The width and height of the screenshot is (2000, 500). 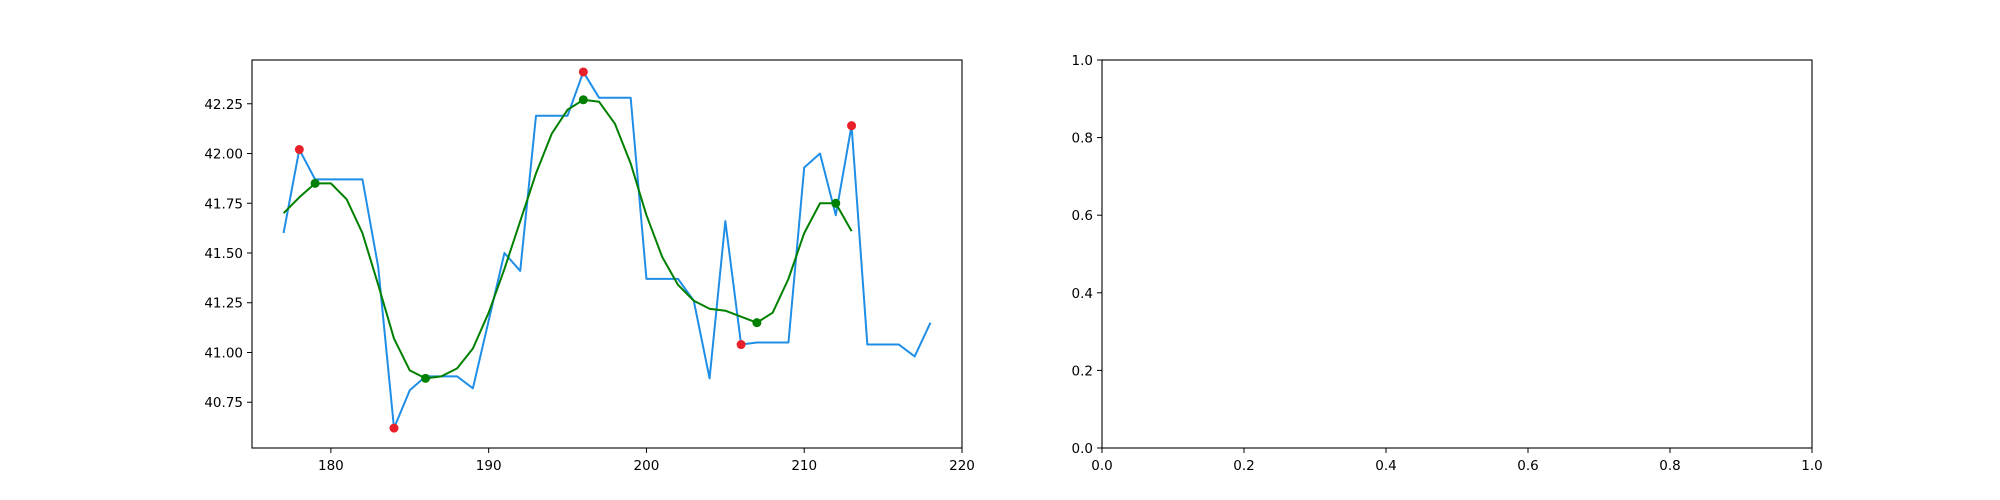 I want to click on y-tick-label: 41.50, so click(x=223, y=254).